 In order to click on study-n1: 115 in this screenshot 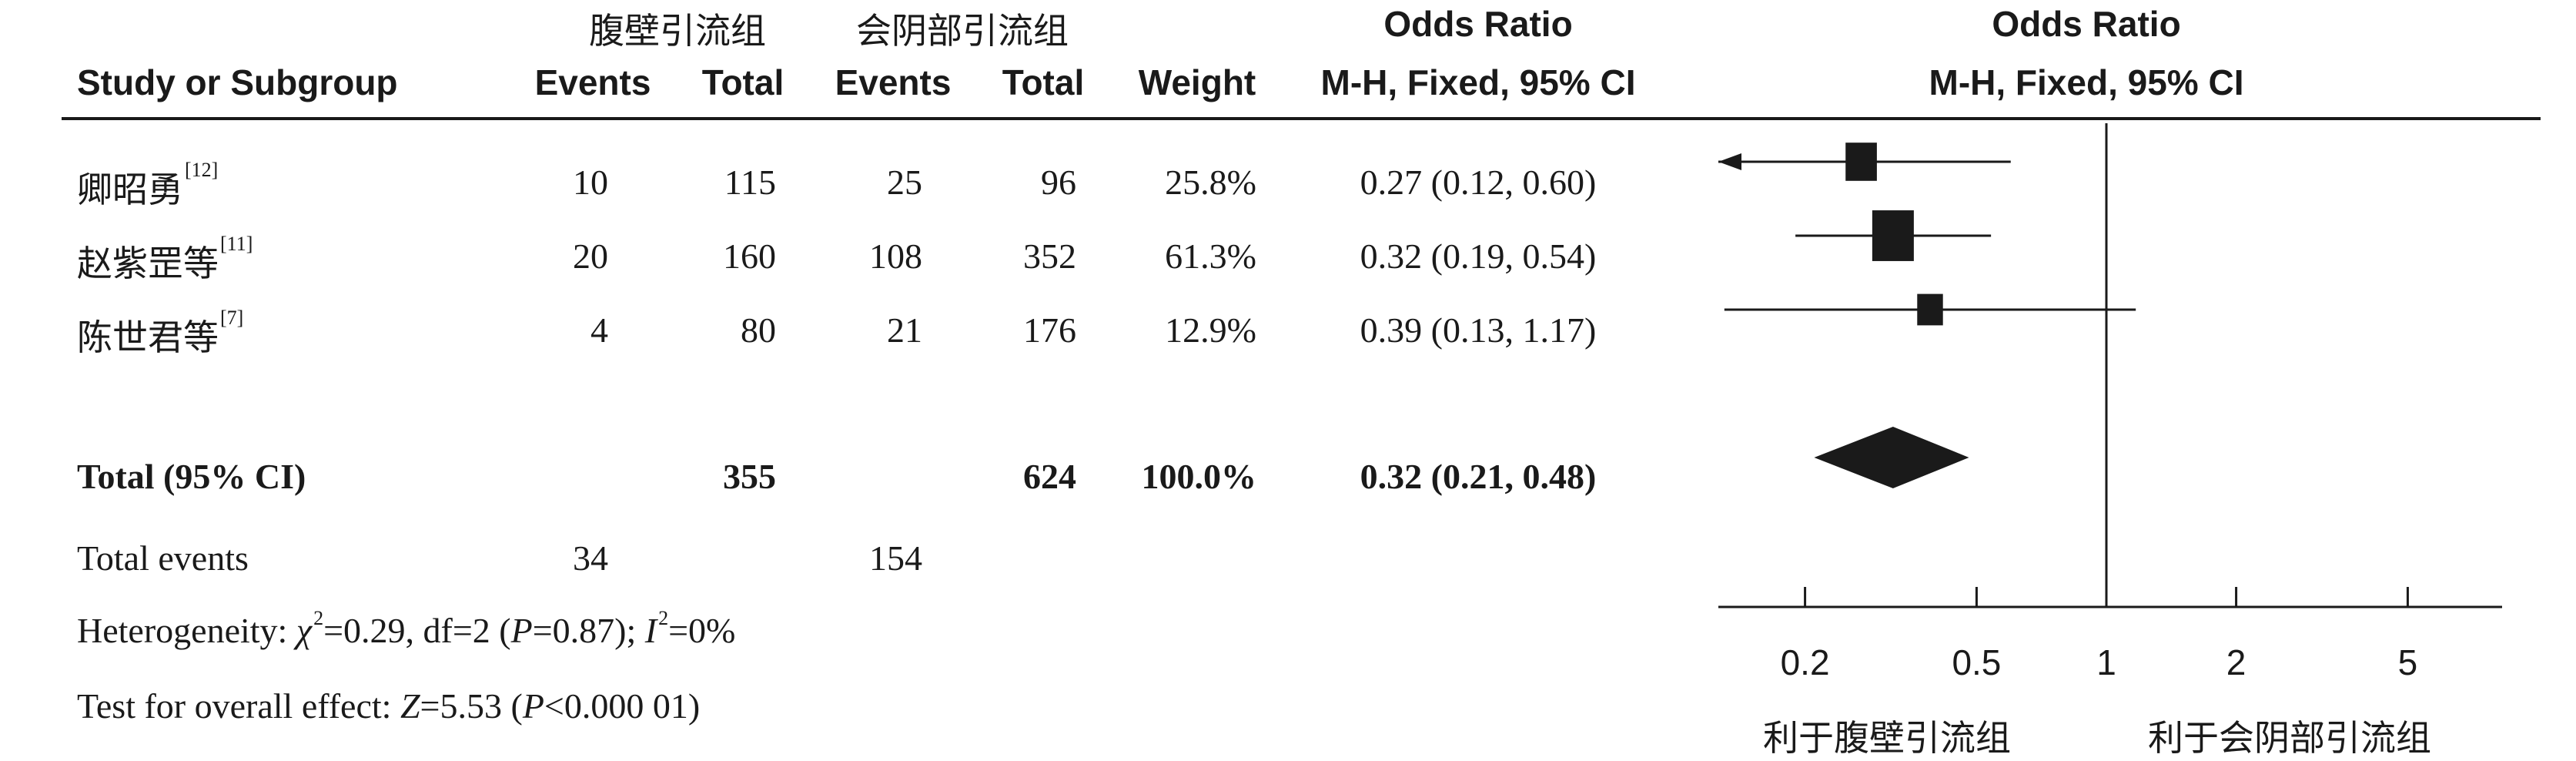, I will do `click(750, 182)`.